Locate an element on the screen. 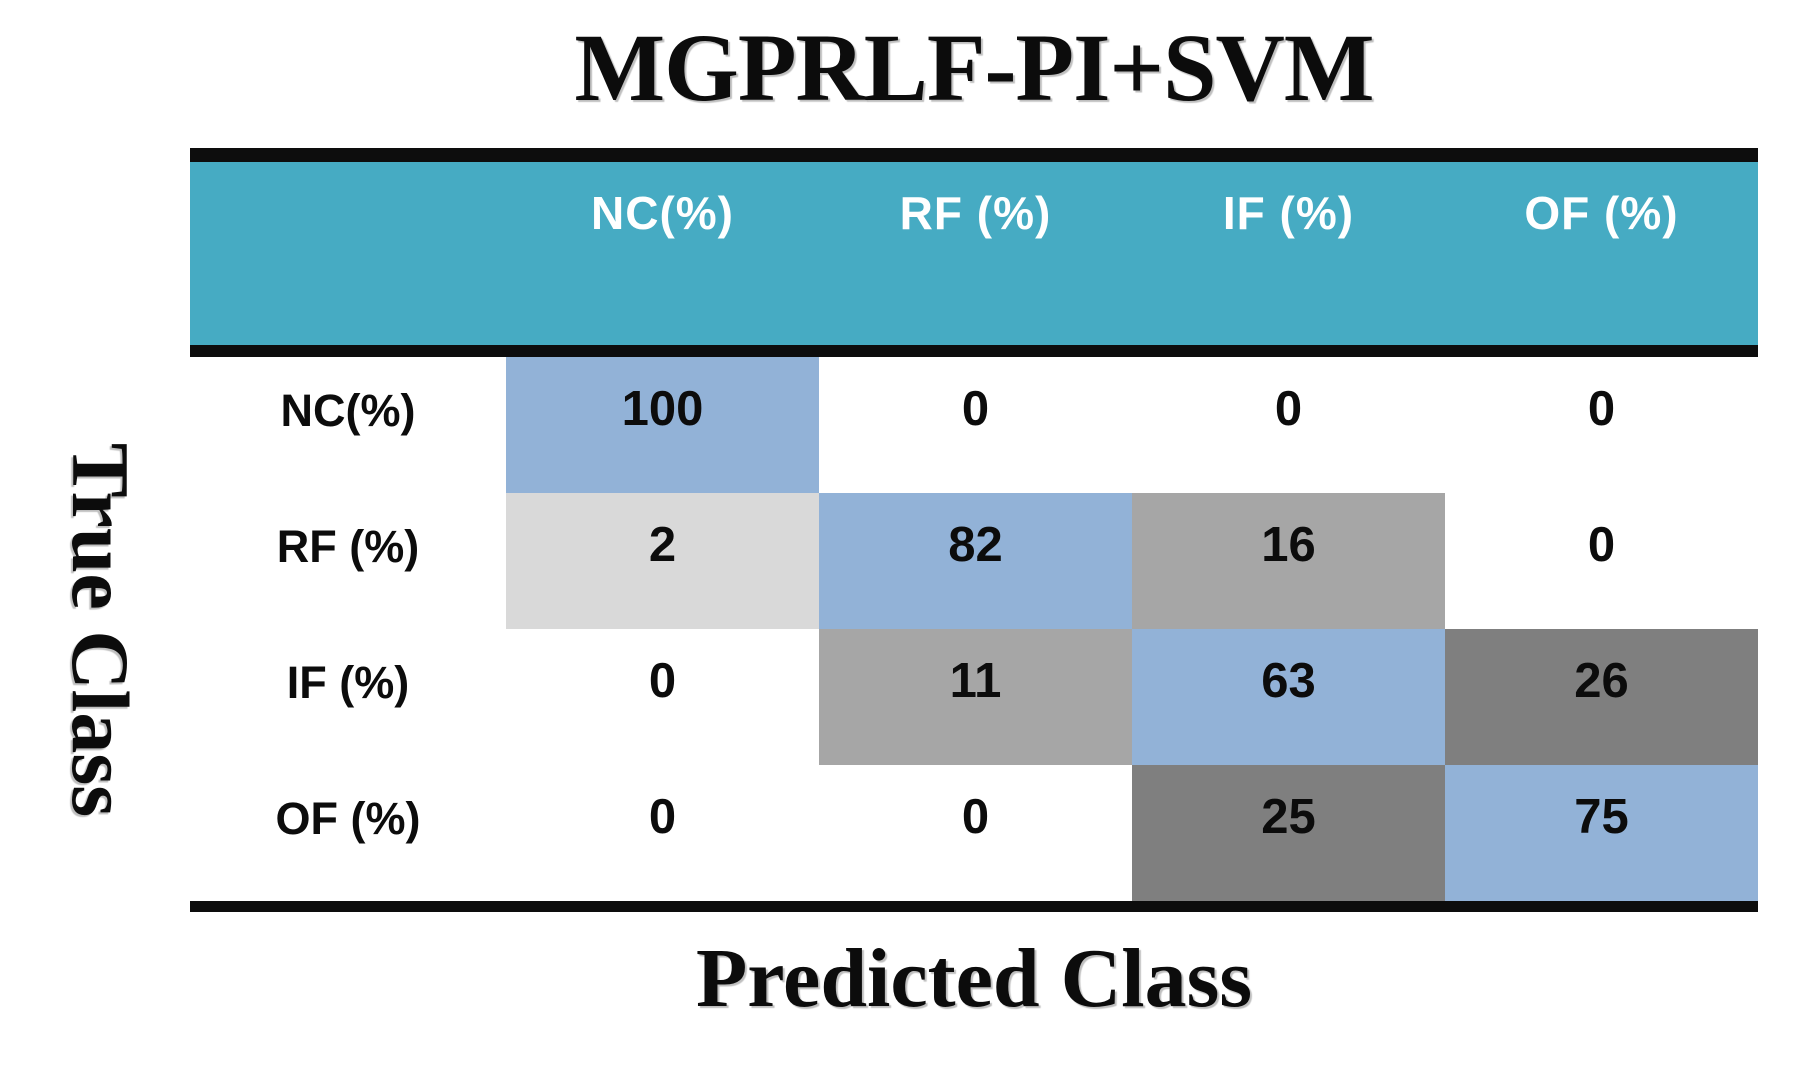 The height and width of the screenshot is (1075, 1805). cell-rf-of: 0 is located at coordinates (1601, 561).